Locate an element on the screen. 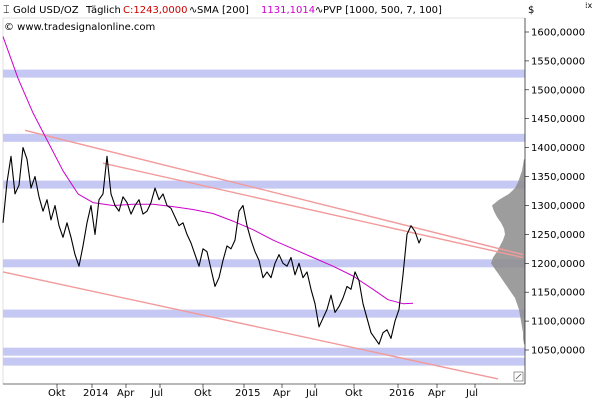 The height and width of the screenshot is (404, 595). x-tick-label-10: Apr is located at coordinates (437, 393).